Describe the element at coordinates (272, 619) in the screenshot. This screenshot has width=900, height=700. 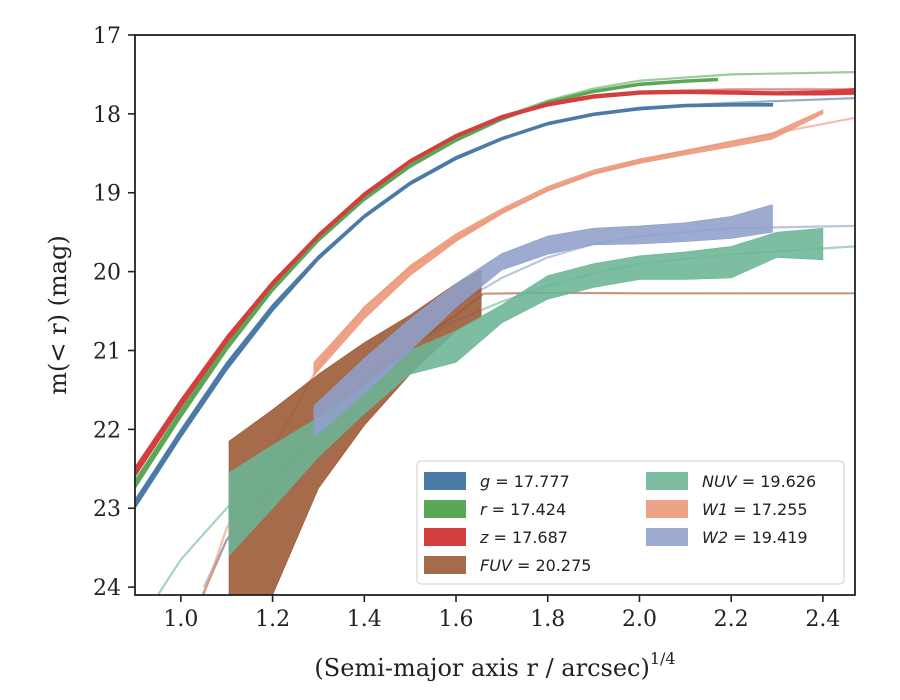
I see `x-tick-label: 1.2` at that location.